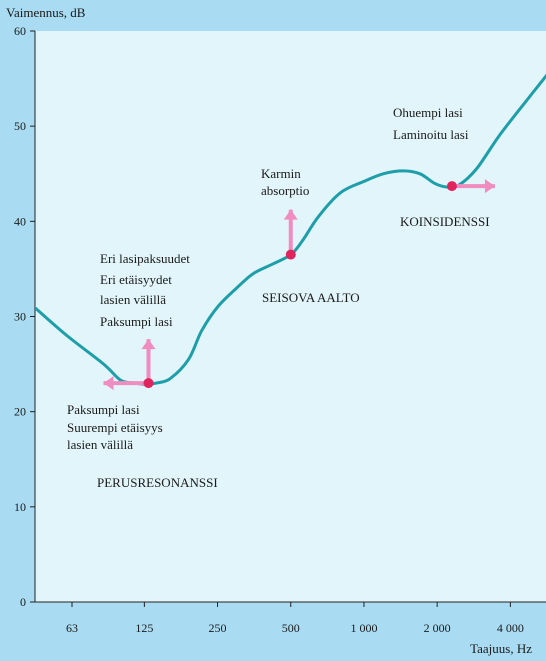  I want to click on zone-label-seisova-aalto: SEISOVA AALTO, so click(311, 297).